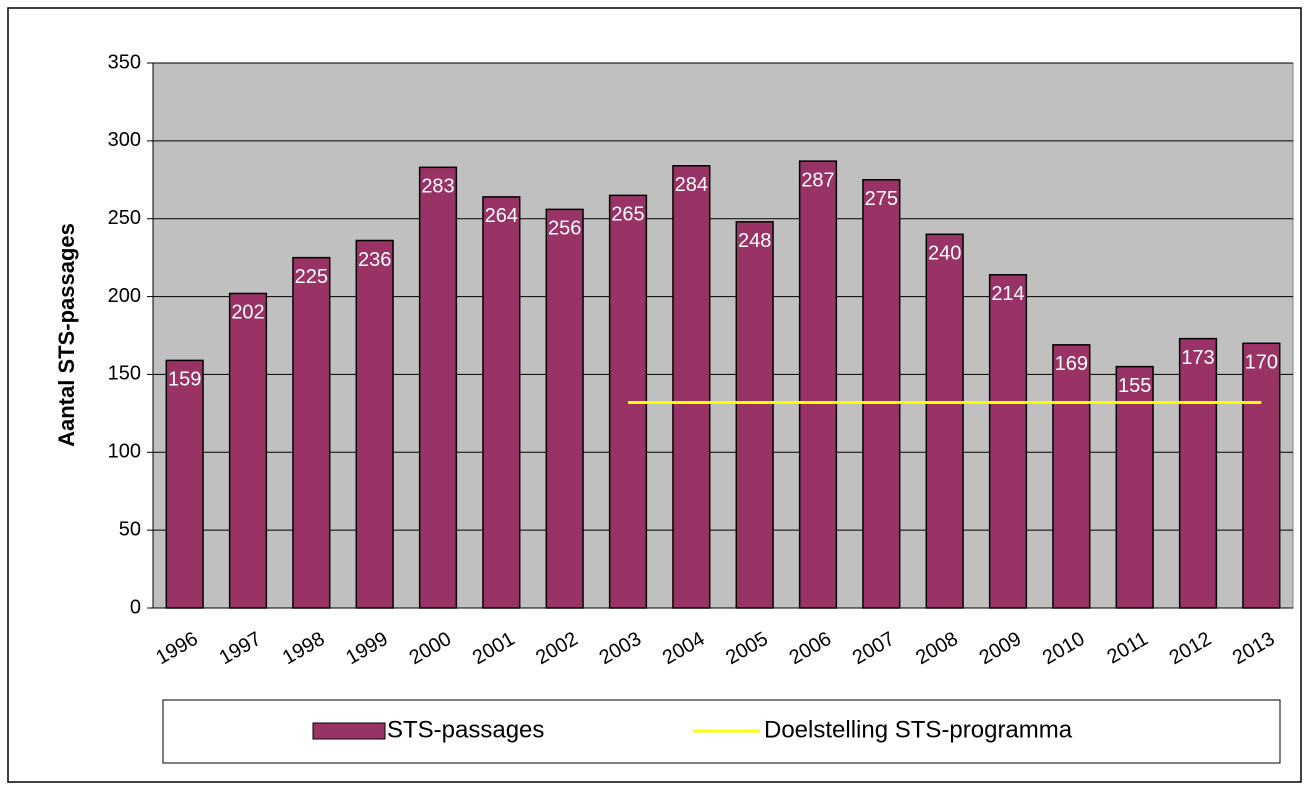 The image size is (1309, 790). Describe the element at coordinates (374, 260) in the screenshot. I see `data-label: 236` at that location.